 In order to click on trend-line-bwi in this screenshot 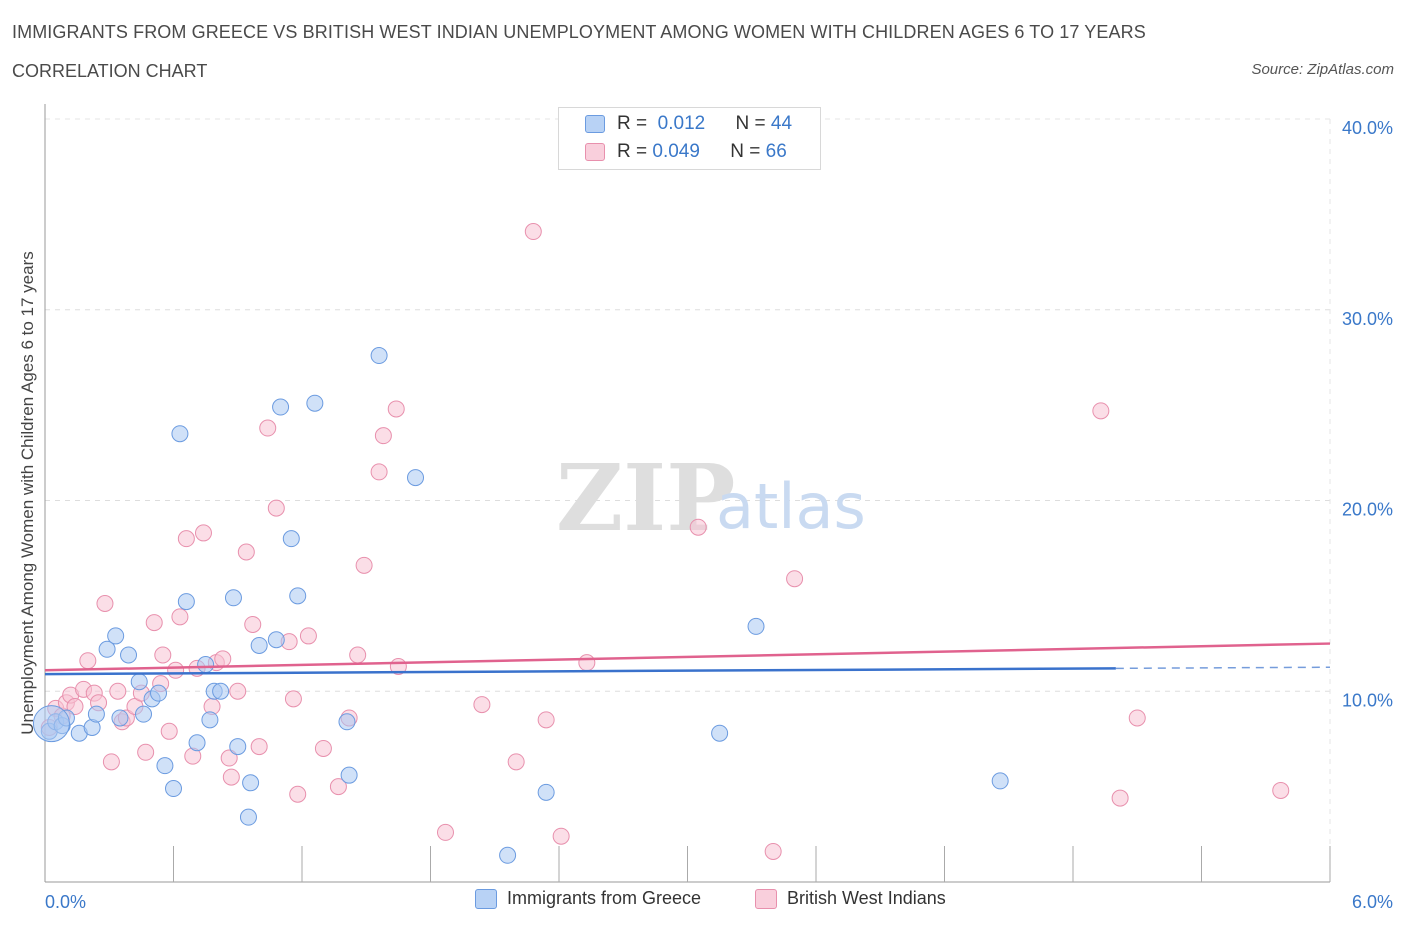, I will do `click(687, 657)`.